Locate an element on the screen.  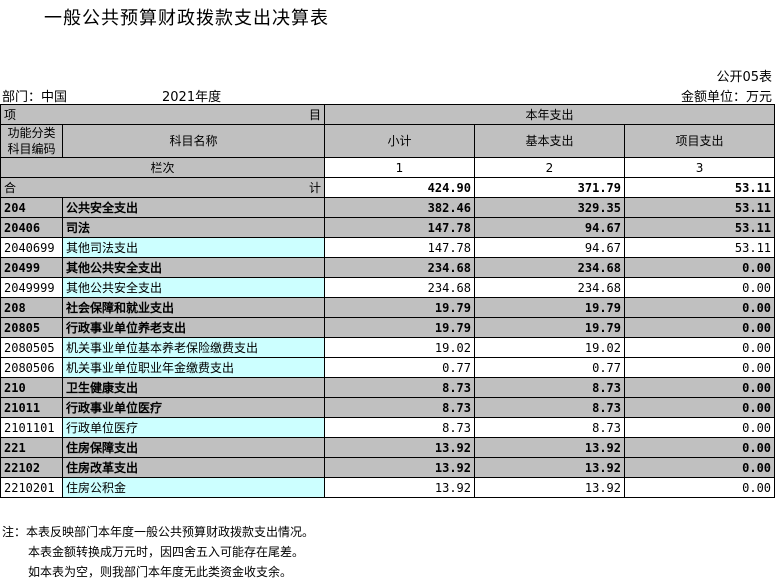
table-row: 20406 司法 147.78 94.67 53.11 is located at coordinates (388, 227).